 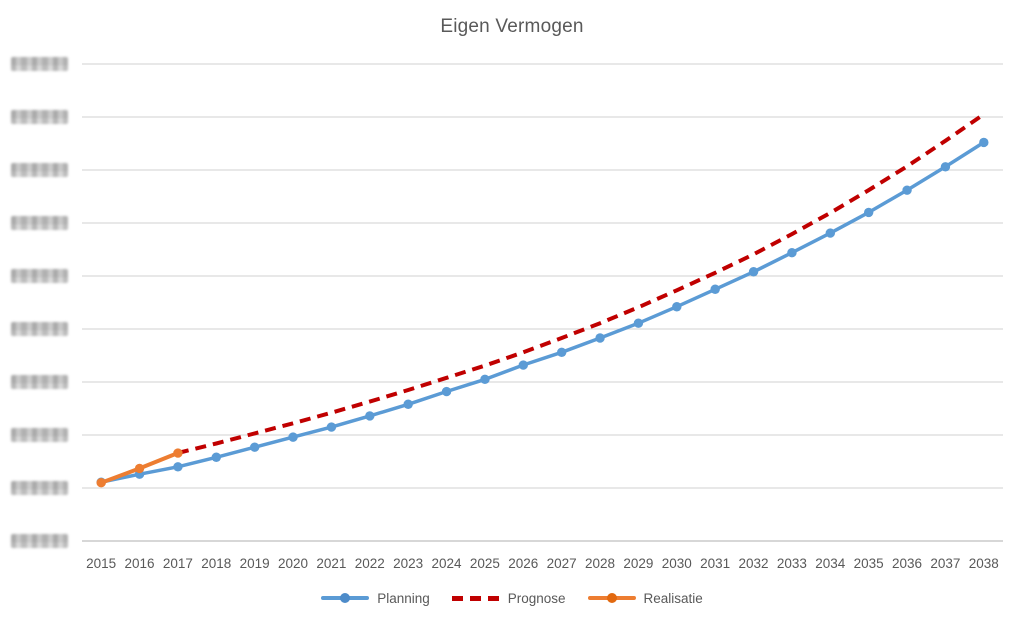 I want to click on x-axis-label: 2019, so click(x=255, y=563).